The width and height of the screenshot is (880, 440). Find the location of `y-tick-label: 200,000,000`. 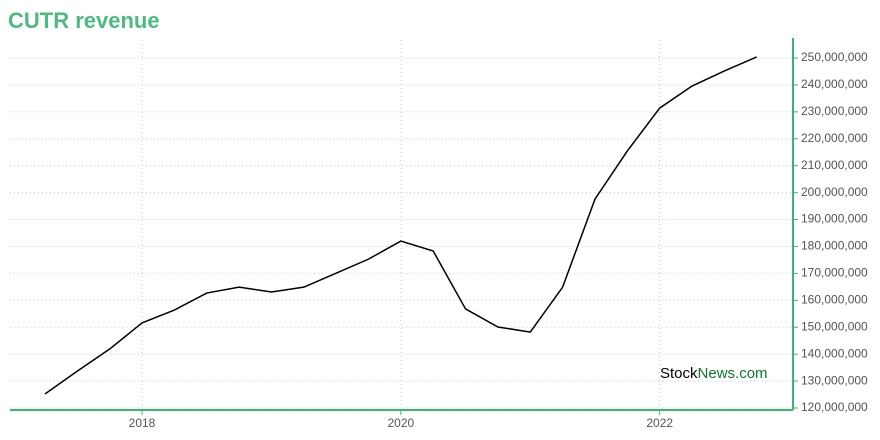

y-tick-label: 200,000,000 is located at coordinates (834, 192).